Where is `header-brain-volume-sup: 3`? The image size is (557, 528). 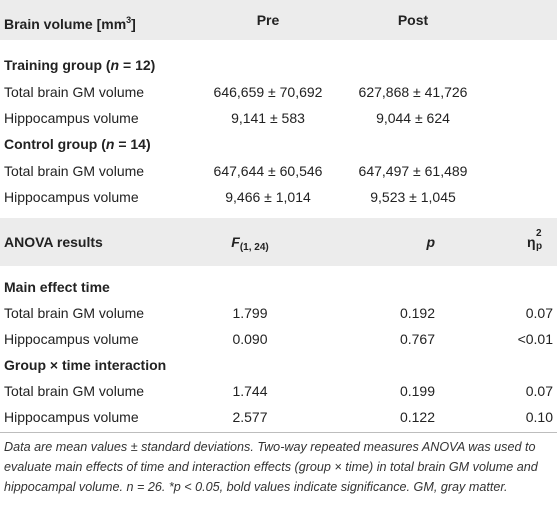 header-brain-volume-sup: 3 is located at coordinates (129, 20).